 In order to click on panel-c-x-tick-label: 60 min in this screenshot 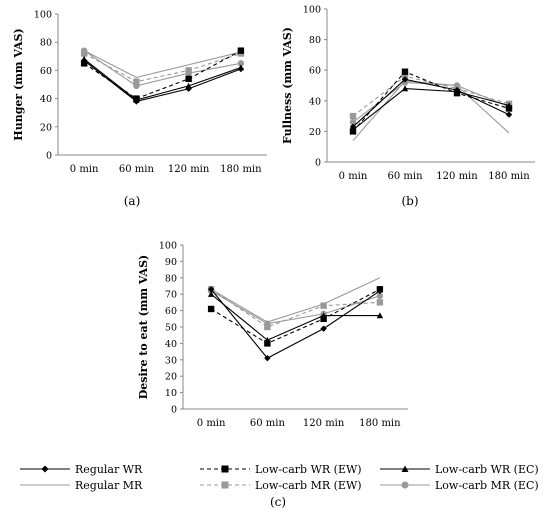, I will do `click(268, 423)`.